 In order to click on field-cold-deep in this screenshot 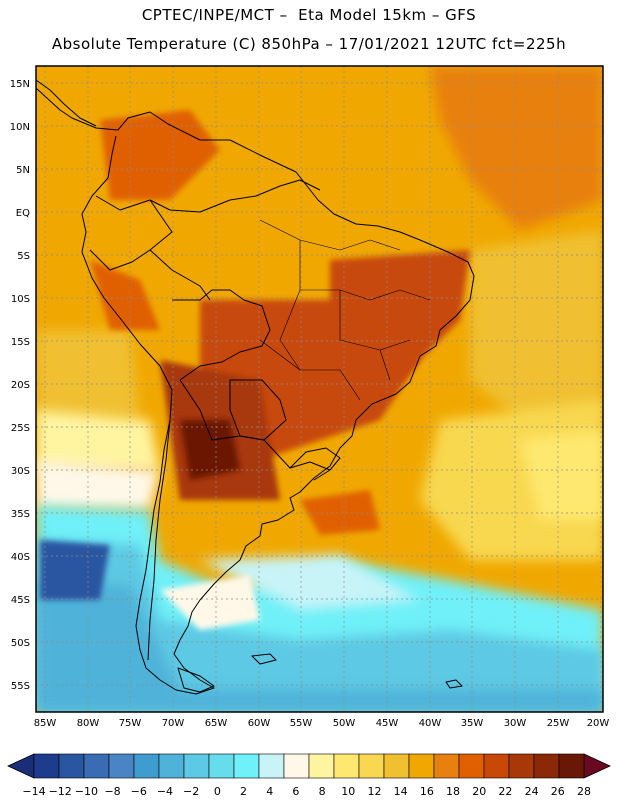, I will do `click(75, 570)`.